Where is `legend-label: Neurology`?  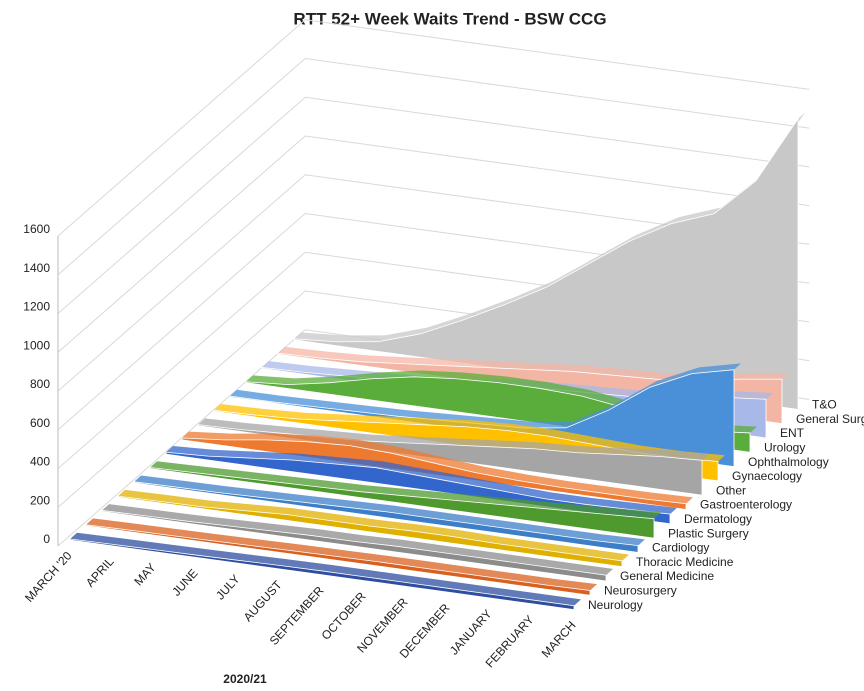 legend-label: Neurology is located at coordinates (615, 605).